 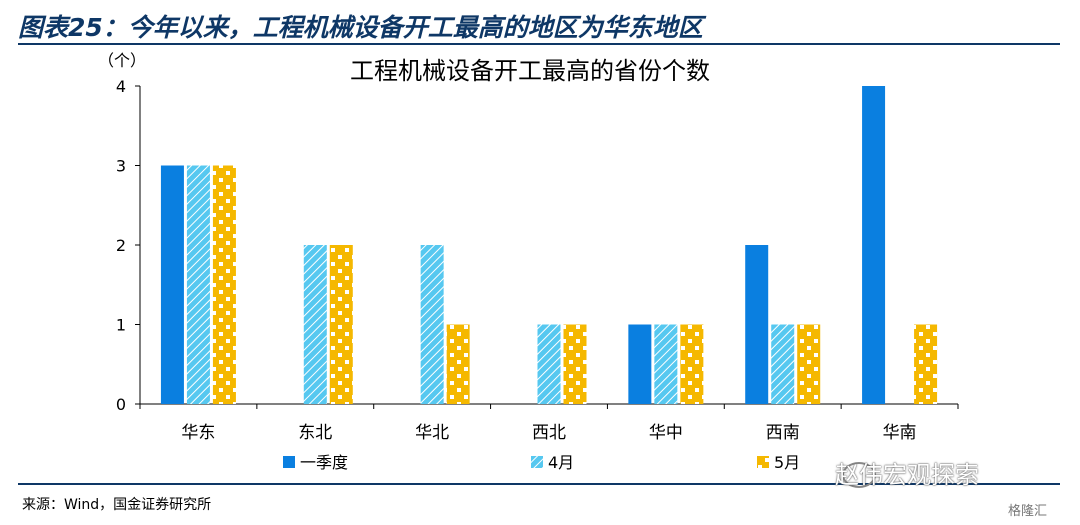 What do you see at coordinates (666, 433) in the screenshot?
I see `x-tick-label: 华中` at bounding box center [666, 433].